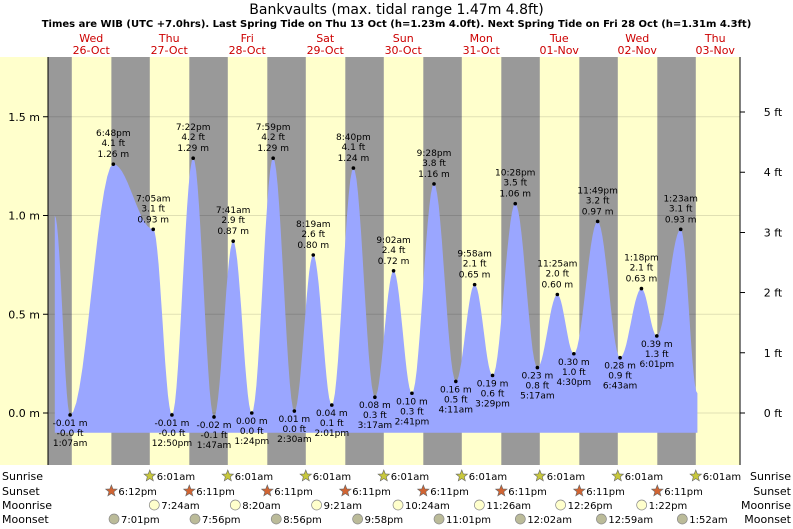 The width and height of the screenshot is (793, 529). What do you see at coordinates (252, 422) in the screenshot?
I see `low-tide-height-m: 0.00 m` at bounding box center [252, 422].